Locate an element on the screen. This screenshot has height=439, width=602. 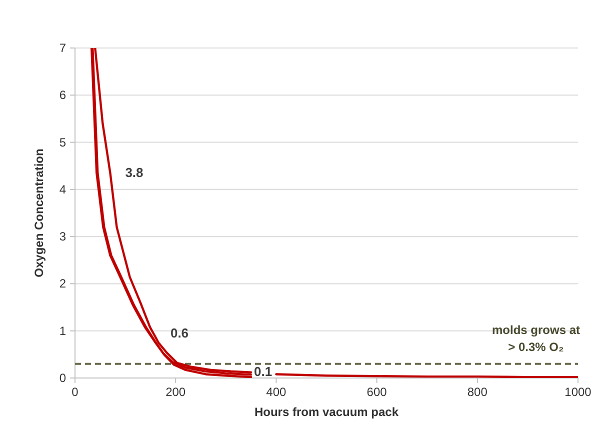
x-tick-label: 1000 is located at coordinates (578, 392).